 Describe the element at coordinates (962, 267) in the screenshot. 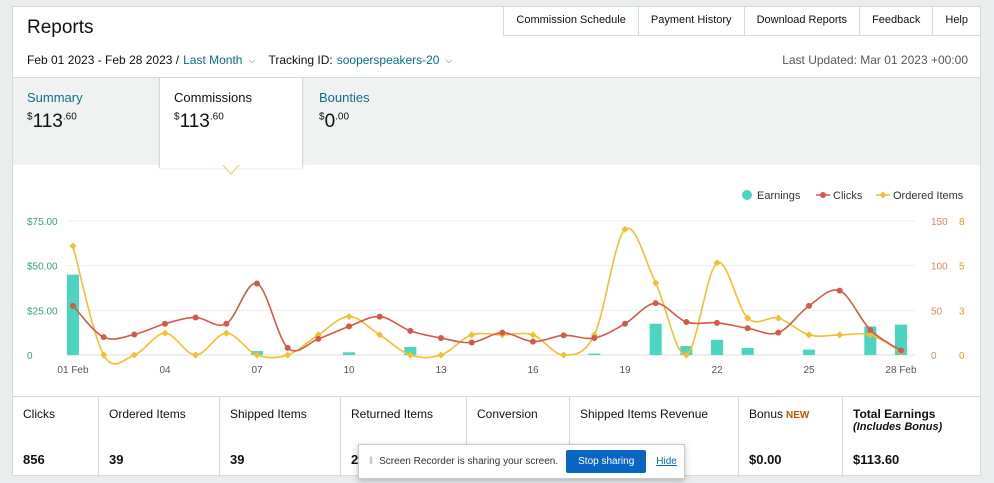

I see `y-tick-label-ordered: 5` at that location.